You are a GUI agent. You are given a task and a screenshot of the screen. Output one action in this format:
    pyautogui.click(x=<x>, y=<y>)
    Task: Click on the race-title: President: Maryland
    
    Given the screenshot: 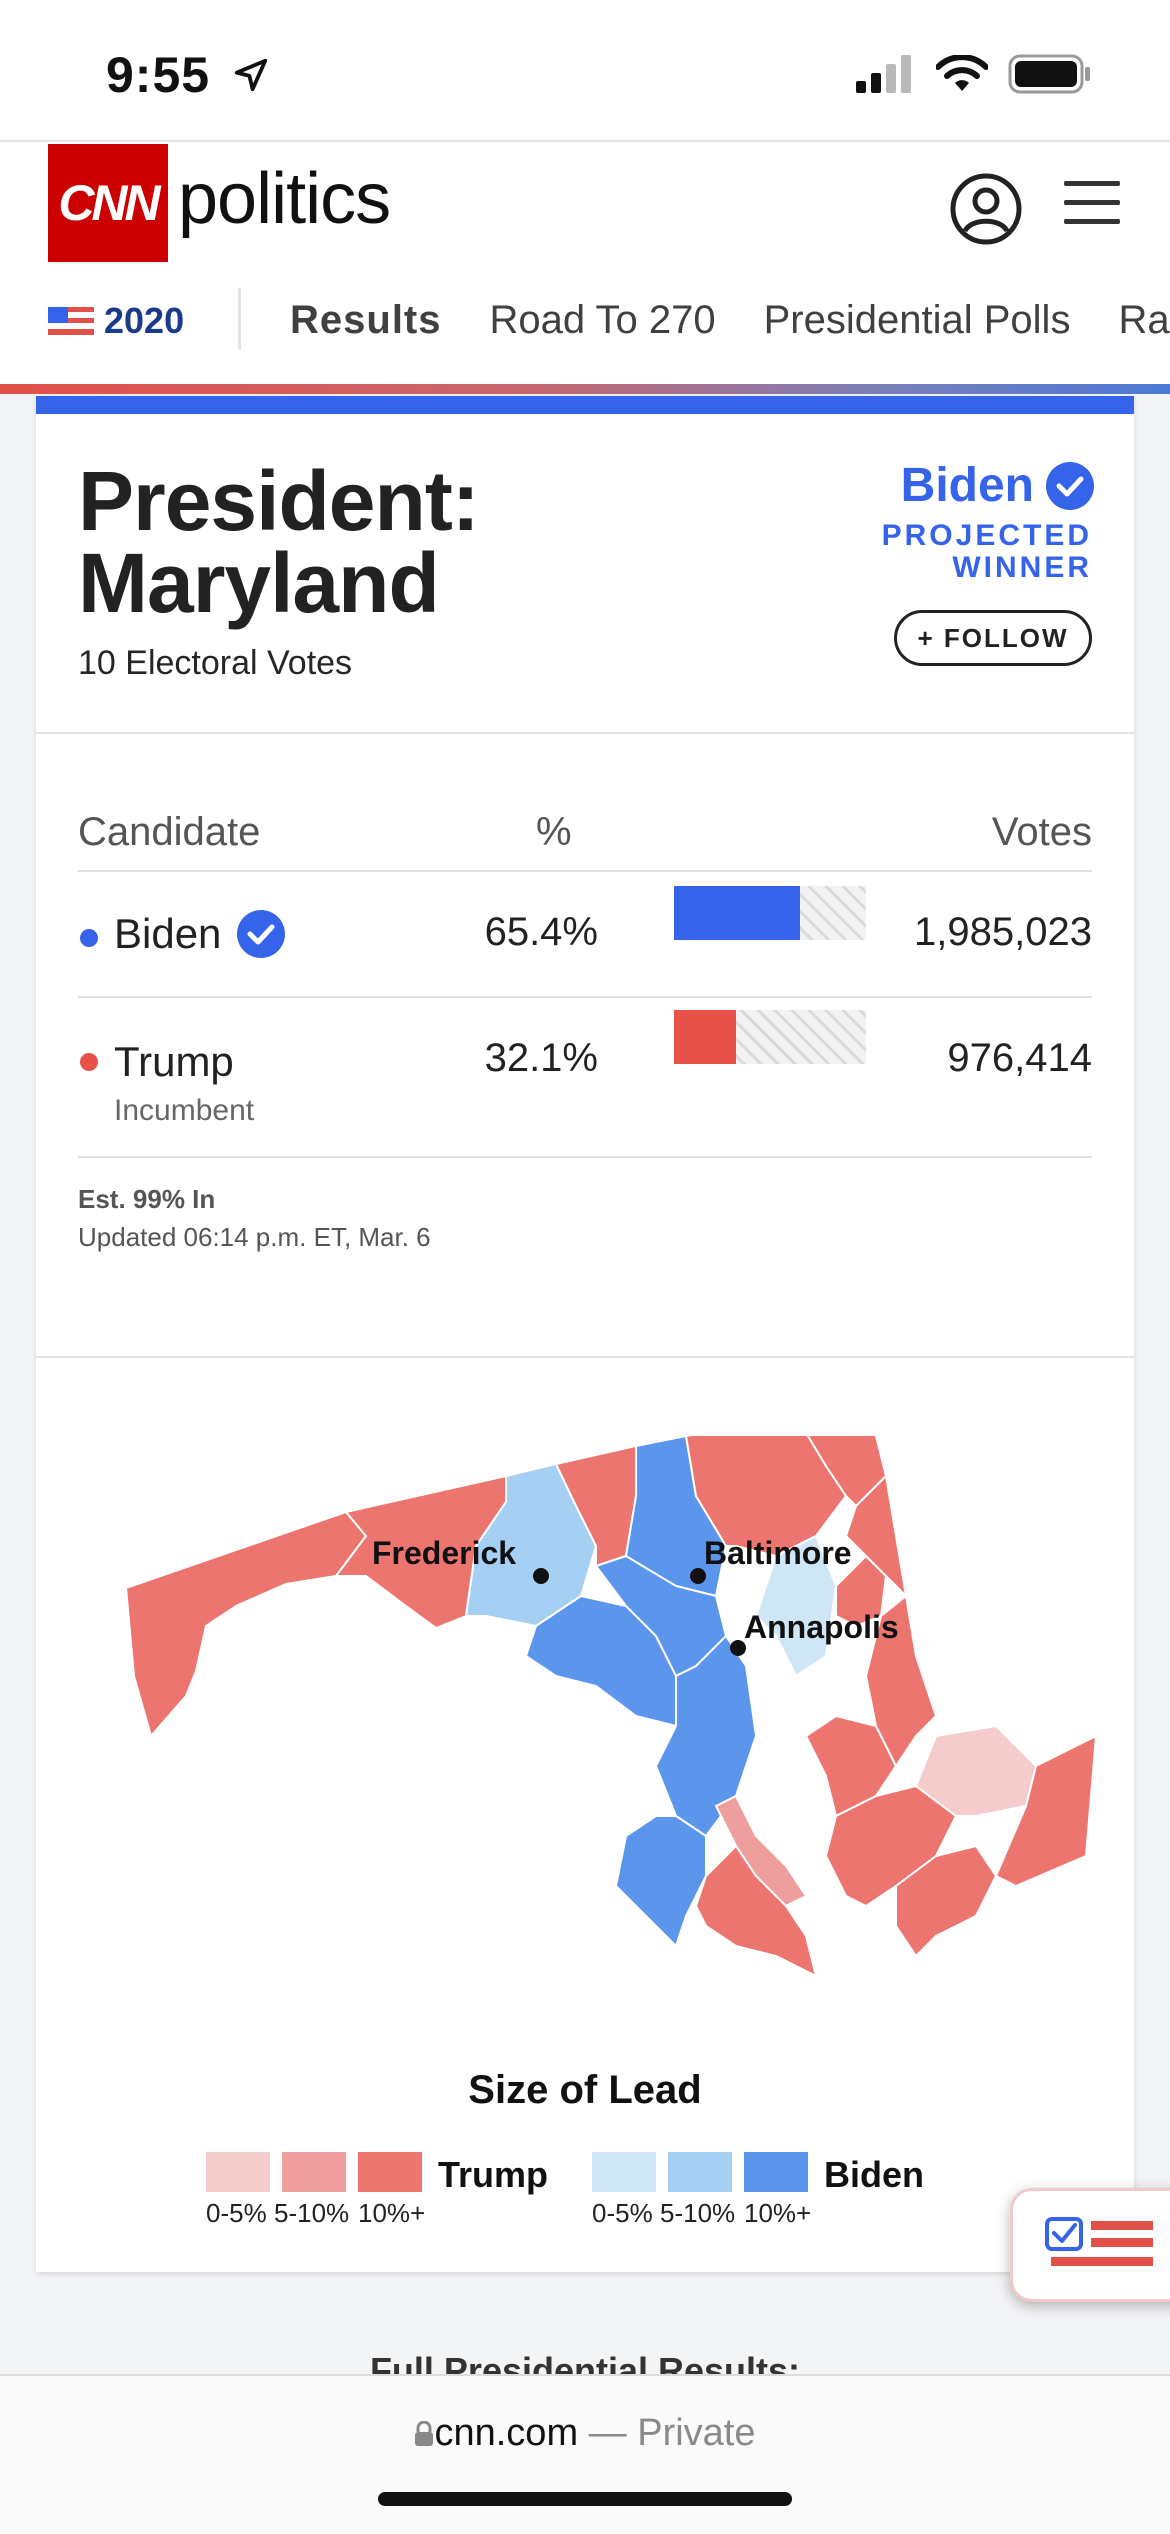 What is the action you would take?
    pyautogui.click(x=279, y=542)
    